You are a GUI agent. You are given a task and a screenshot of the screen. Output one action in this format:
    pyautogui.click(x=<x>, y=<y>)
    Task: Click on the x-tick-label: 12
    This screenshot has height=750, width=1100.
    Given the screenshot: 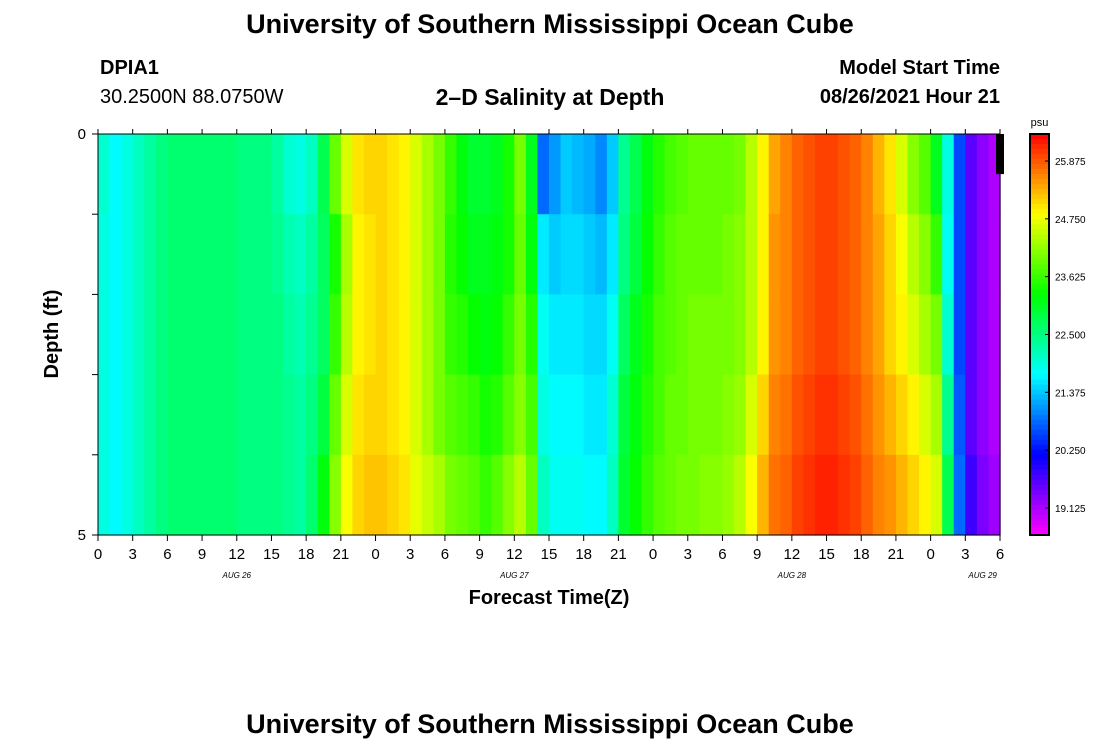 What is the action you would take?
    pyautogui.click(x=792, y=554)
    